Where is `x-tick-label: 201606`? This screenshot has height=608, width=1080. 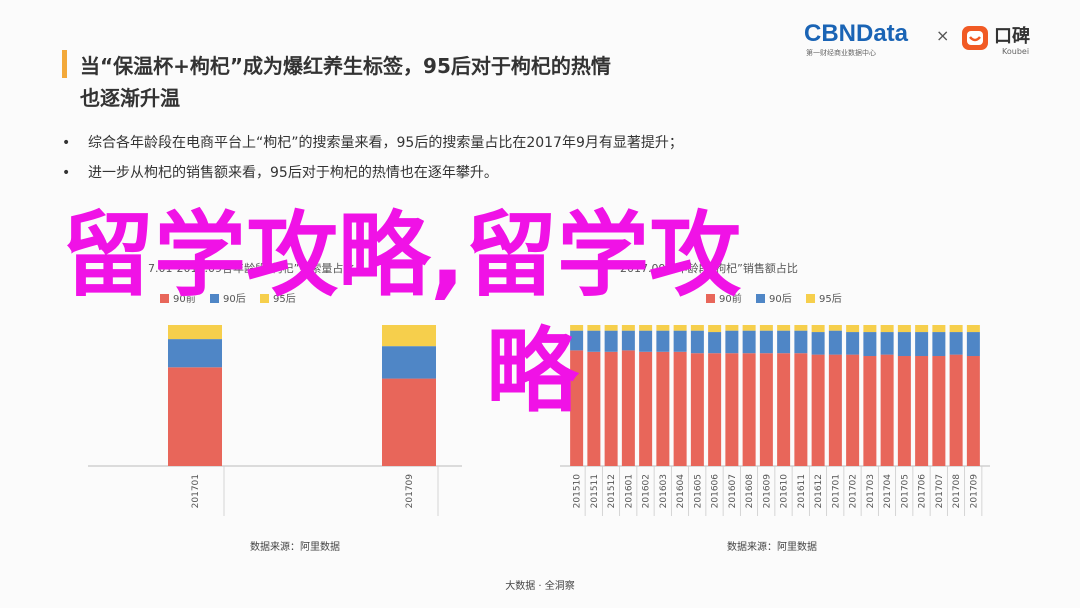
x-tick-label: 201606 is located at coordinates (716, 491).